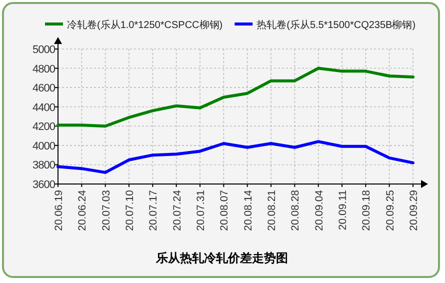  What do you see at coordinates (201, 210) in the screenshot?
I see `x-tick-label: 20.07.31` at bounding box center [201, 210].